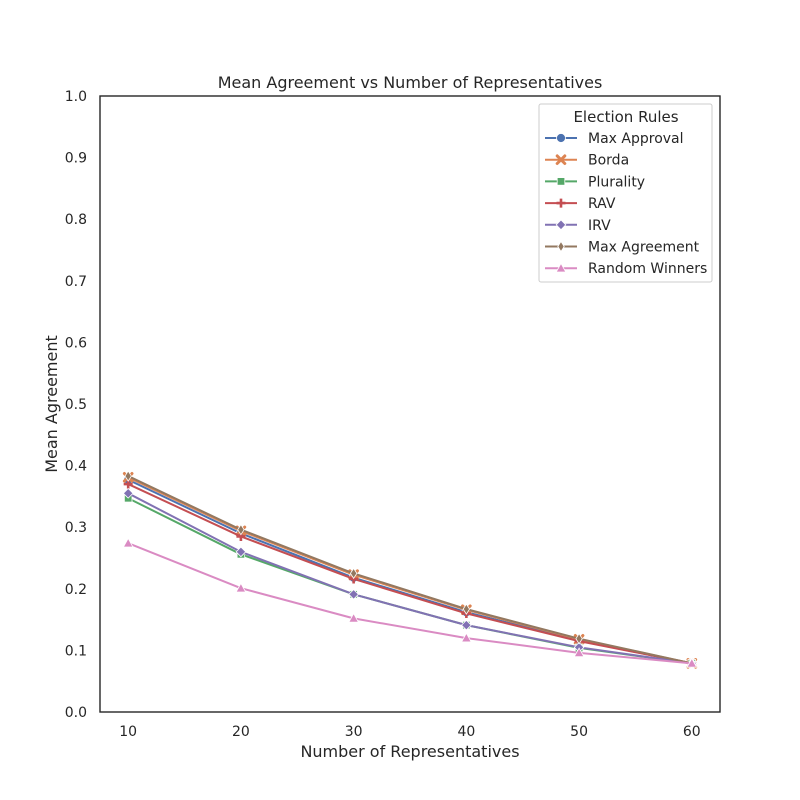 This screenshot has width=800, height=800. I want to click on legend-item-irv: IRV, so click(578, 226).